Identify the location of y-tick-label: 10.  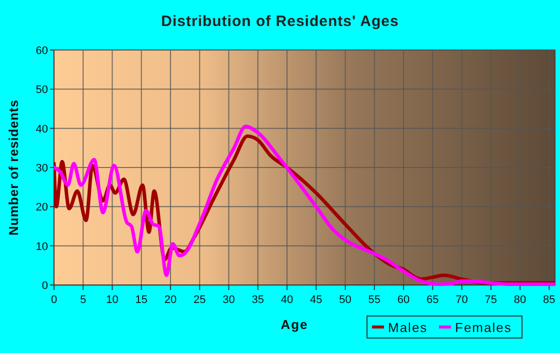
(42, 246).